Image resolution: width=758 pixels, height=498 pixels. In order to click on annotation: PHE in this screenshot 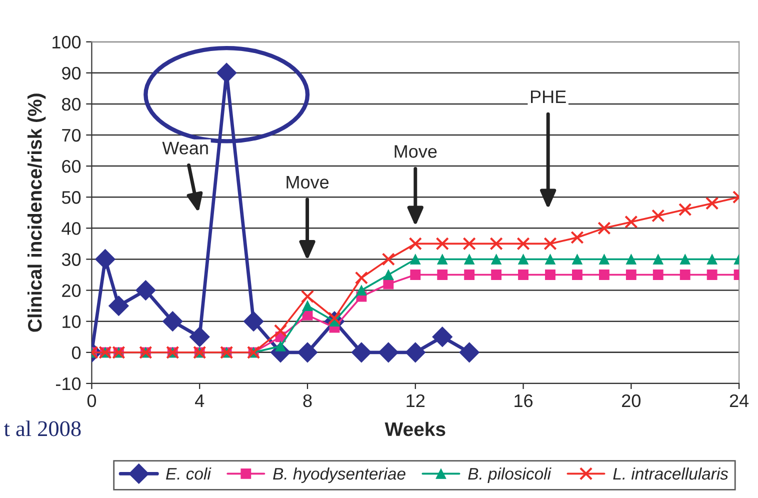, I will do `click(548, 96)`.